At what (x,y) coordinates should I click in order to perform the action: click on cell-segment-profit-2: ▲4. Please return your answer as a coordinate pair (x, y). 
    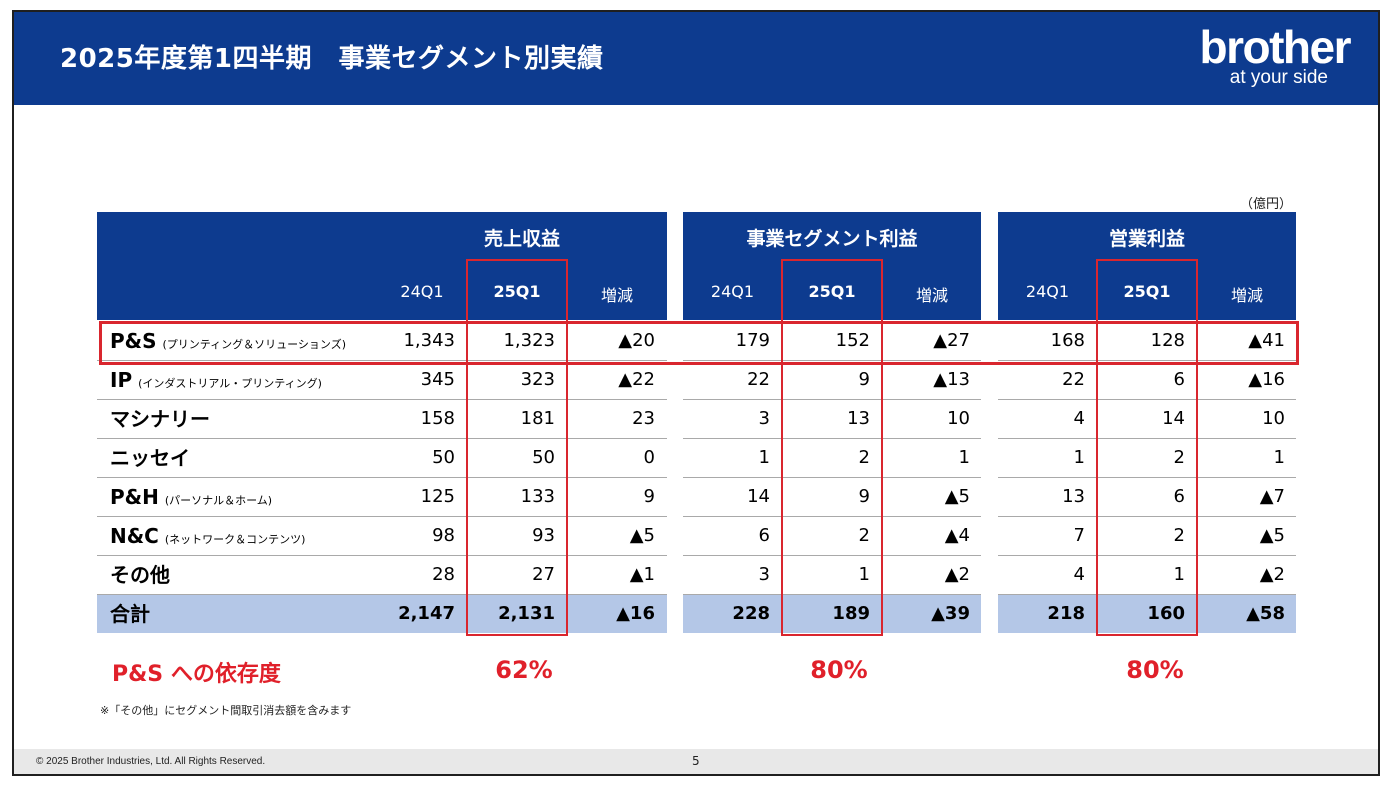
    Looking at the image, I should click on (957, 535).